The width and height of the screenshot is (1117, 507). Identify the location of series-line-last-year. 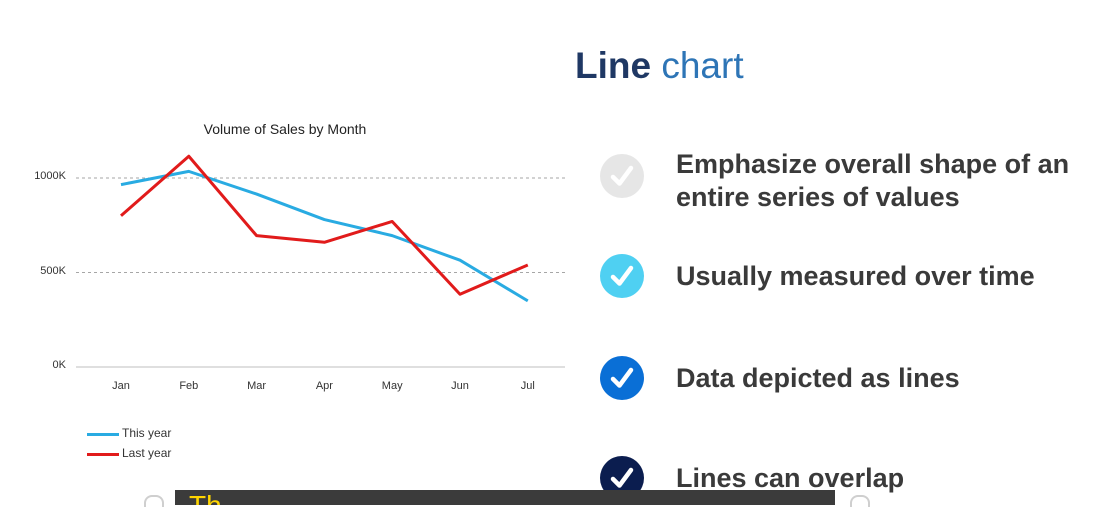
(324, 225).